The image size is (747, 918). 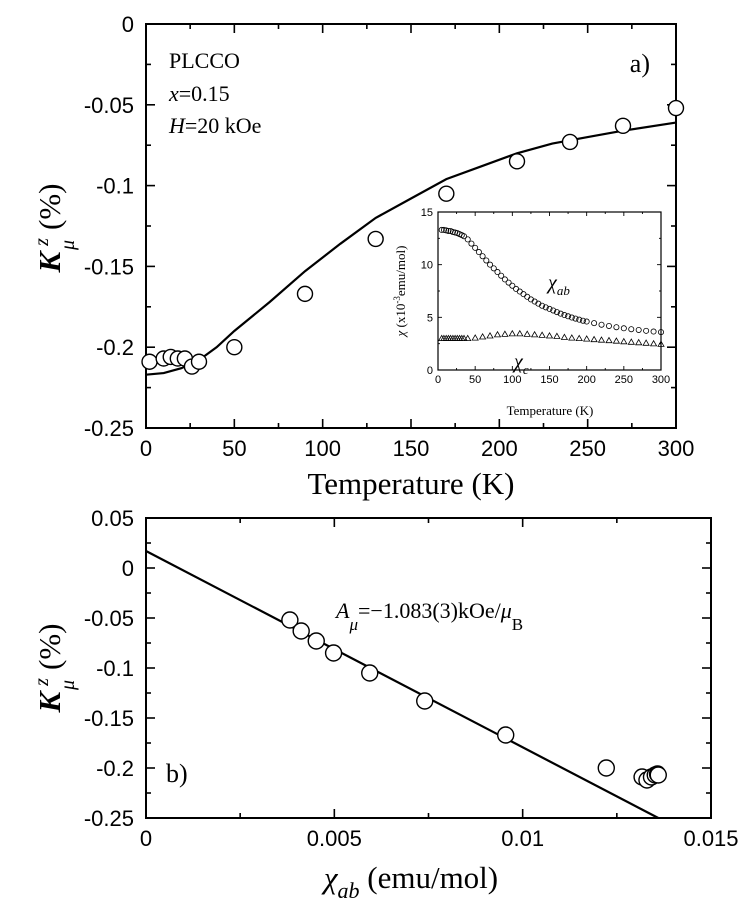 I want to click on y-tick-label: -0.1, so click(x=115, y=668).